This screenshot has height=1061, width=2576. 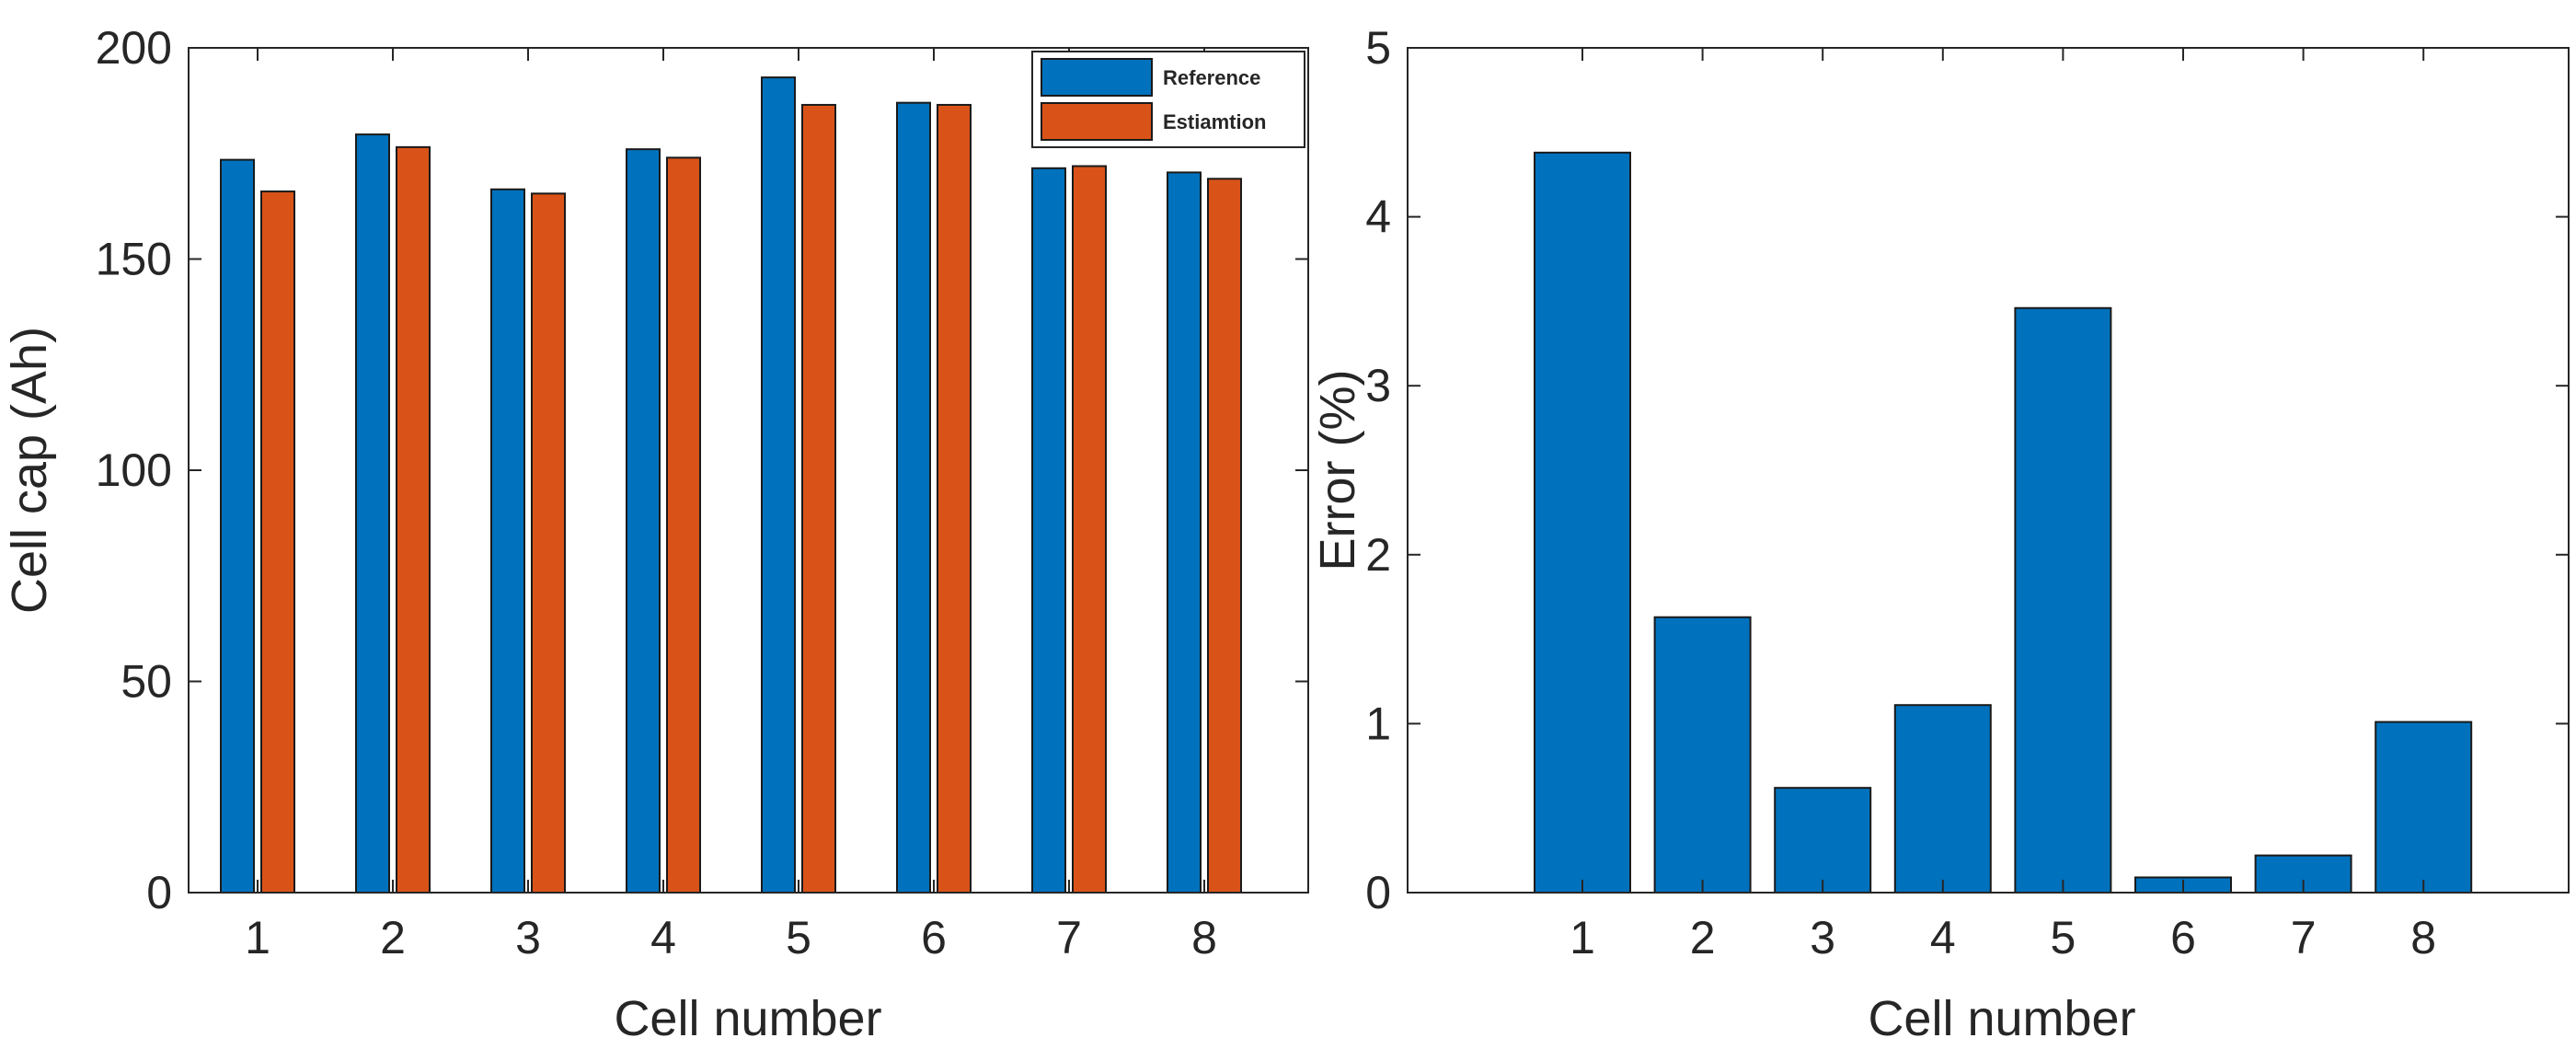 I want to click on error-y-tick-label: 5, so click(x=1378, y=48).